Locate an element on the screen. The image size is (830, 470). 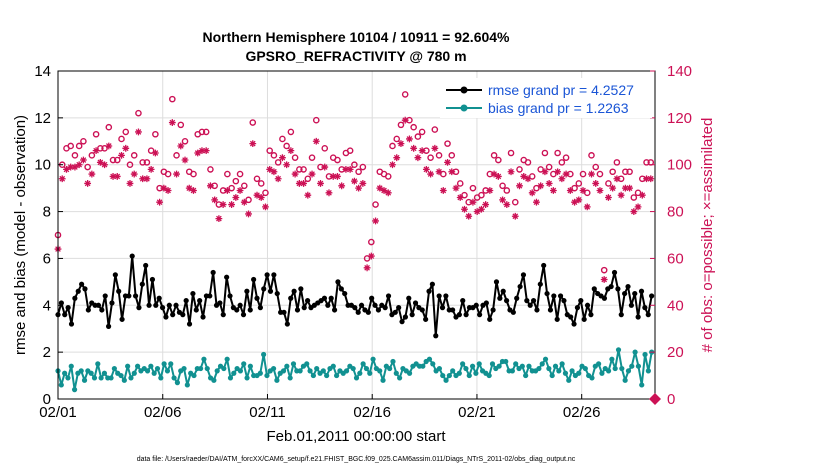
x-tick-label-0: 02/01 is located at coordinates (58, 412).